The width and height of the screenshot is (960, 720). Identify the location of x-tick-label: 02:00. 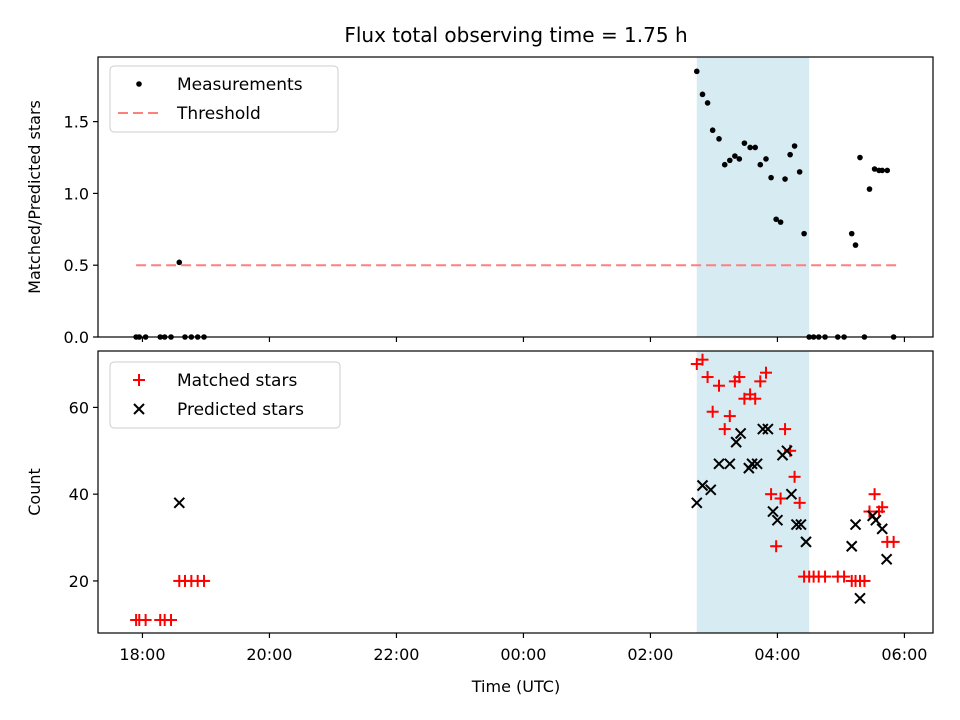
(650, 654).